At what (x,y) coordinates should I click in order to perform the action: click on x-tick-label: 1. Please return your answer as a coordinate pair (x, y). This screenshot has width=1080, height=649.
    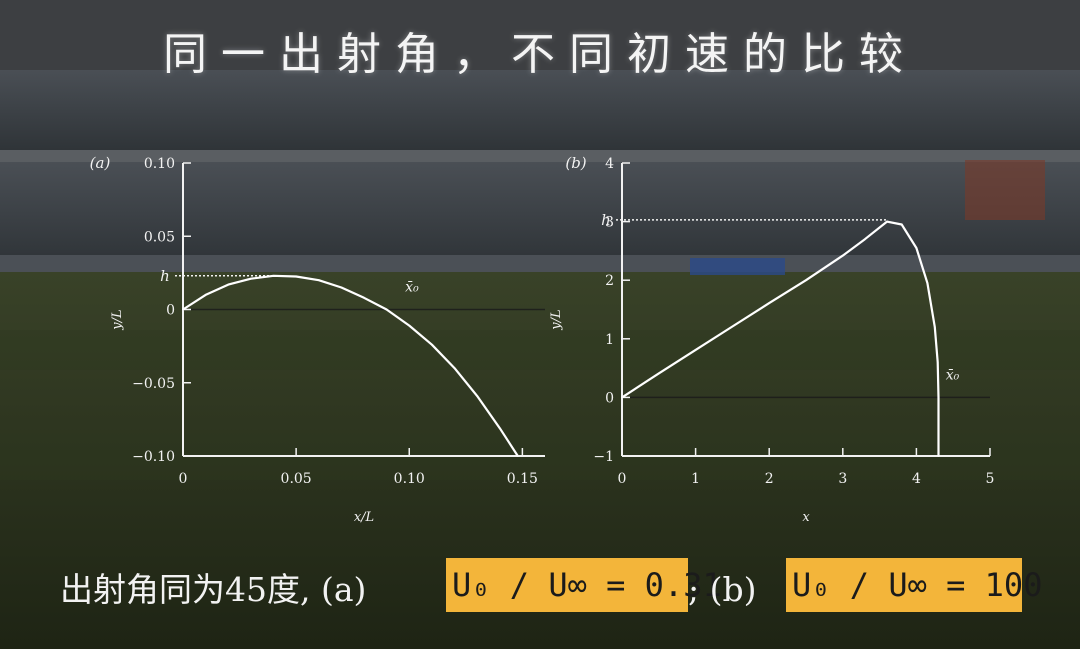
    Looking at the image, I should click on (695, 479).